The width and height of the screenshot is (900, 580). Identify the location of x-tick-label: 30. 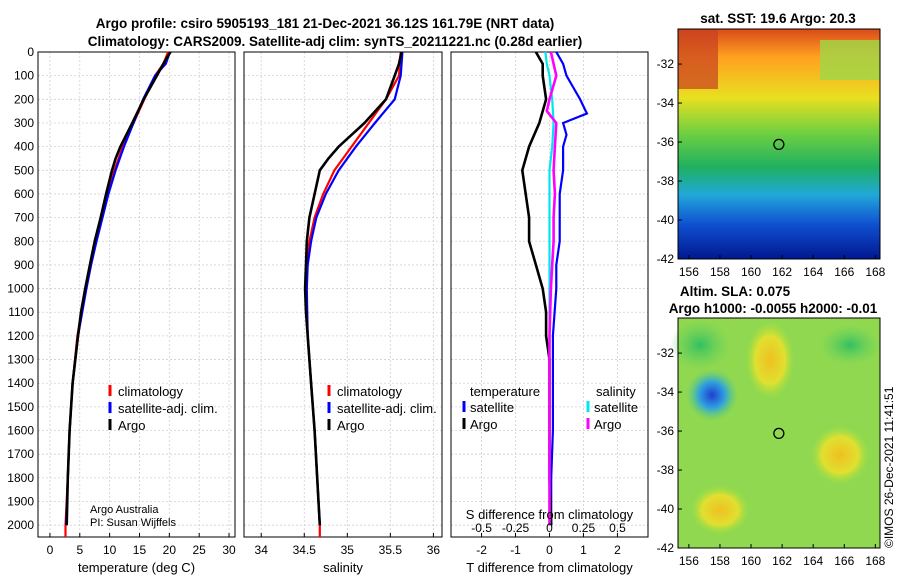
(229, 550).